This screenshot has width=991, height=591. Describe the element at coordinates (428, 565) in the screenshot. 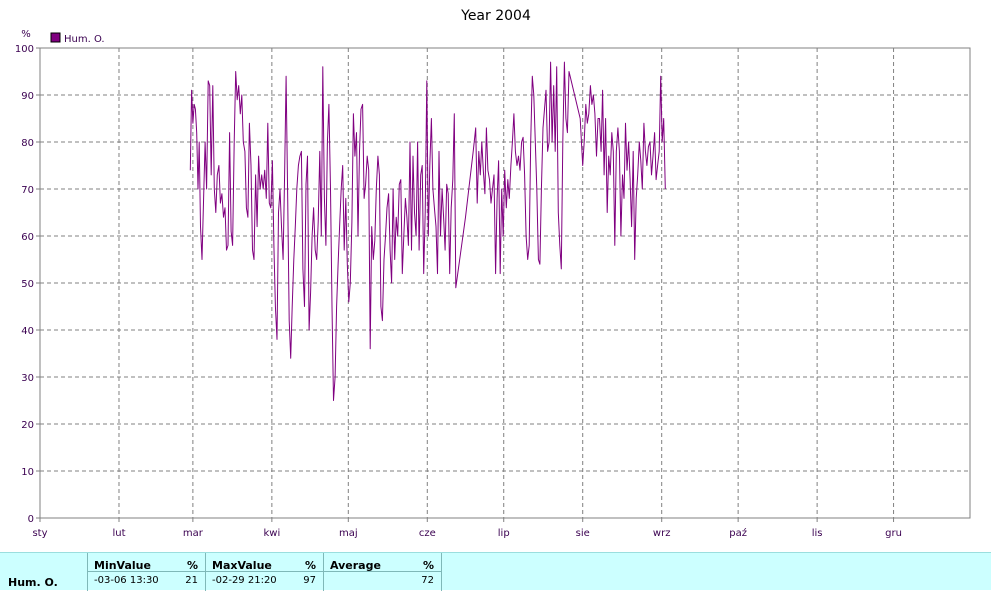

I see `average-unit: %` at that location.